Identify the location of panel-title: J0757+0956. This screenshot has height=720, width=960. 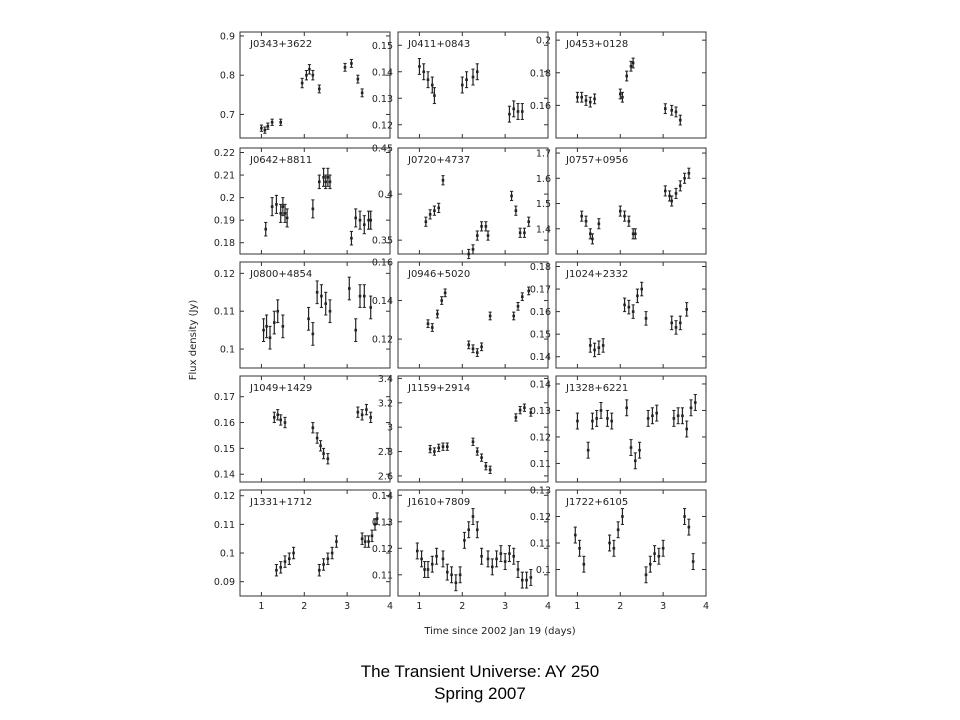
(596, 160).